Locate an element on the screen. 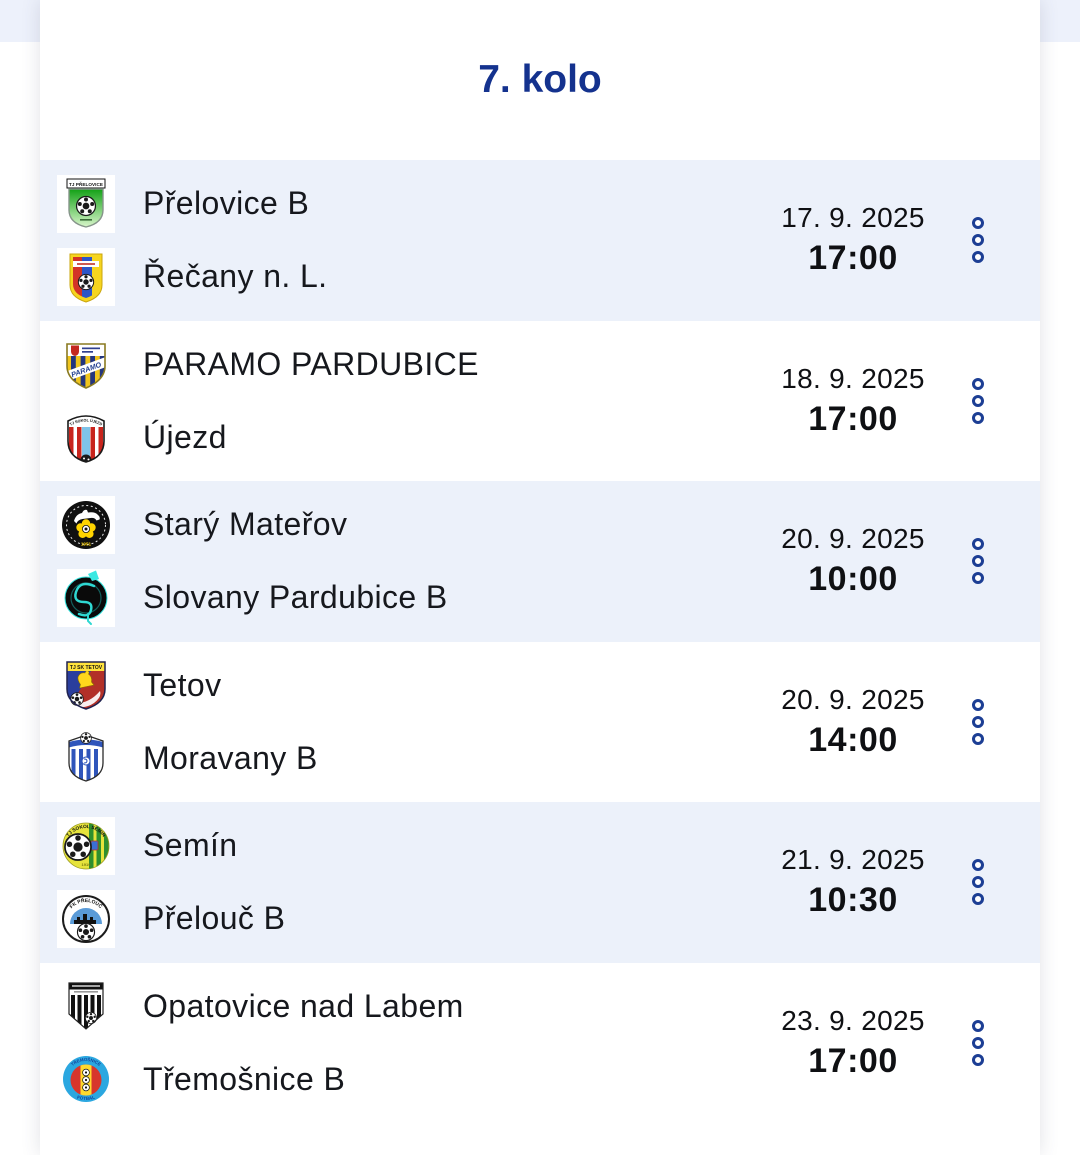 The height and width of the screenshot is (1155, 1080). home-team-link: Opatovice nad Labem is located at coordinates (260, 1006).